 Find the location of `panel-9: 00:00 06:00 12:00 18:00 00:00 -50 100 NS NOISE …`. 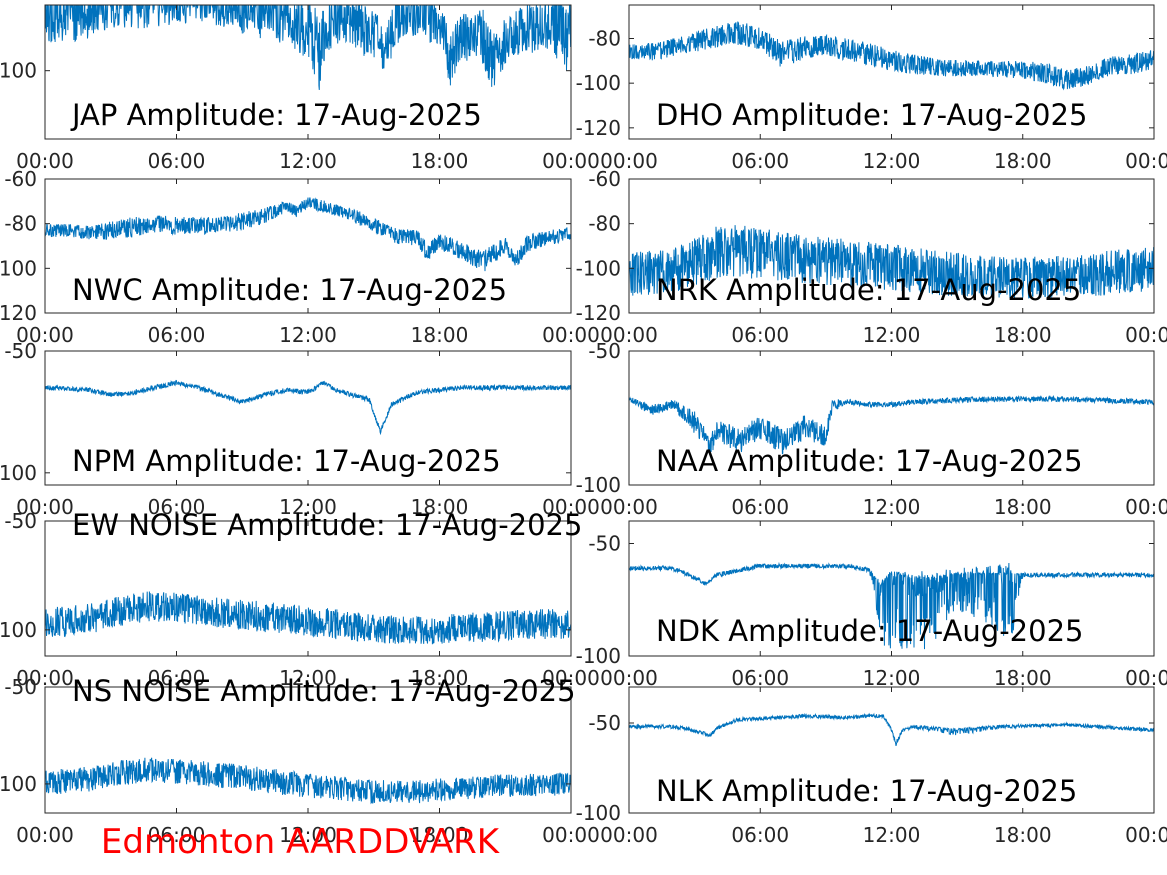

panel-9: 00:00 06:00 12:00 18:00 00:00 -50 100 NS NOISE … is located at coordinates (300, 760).